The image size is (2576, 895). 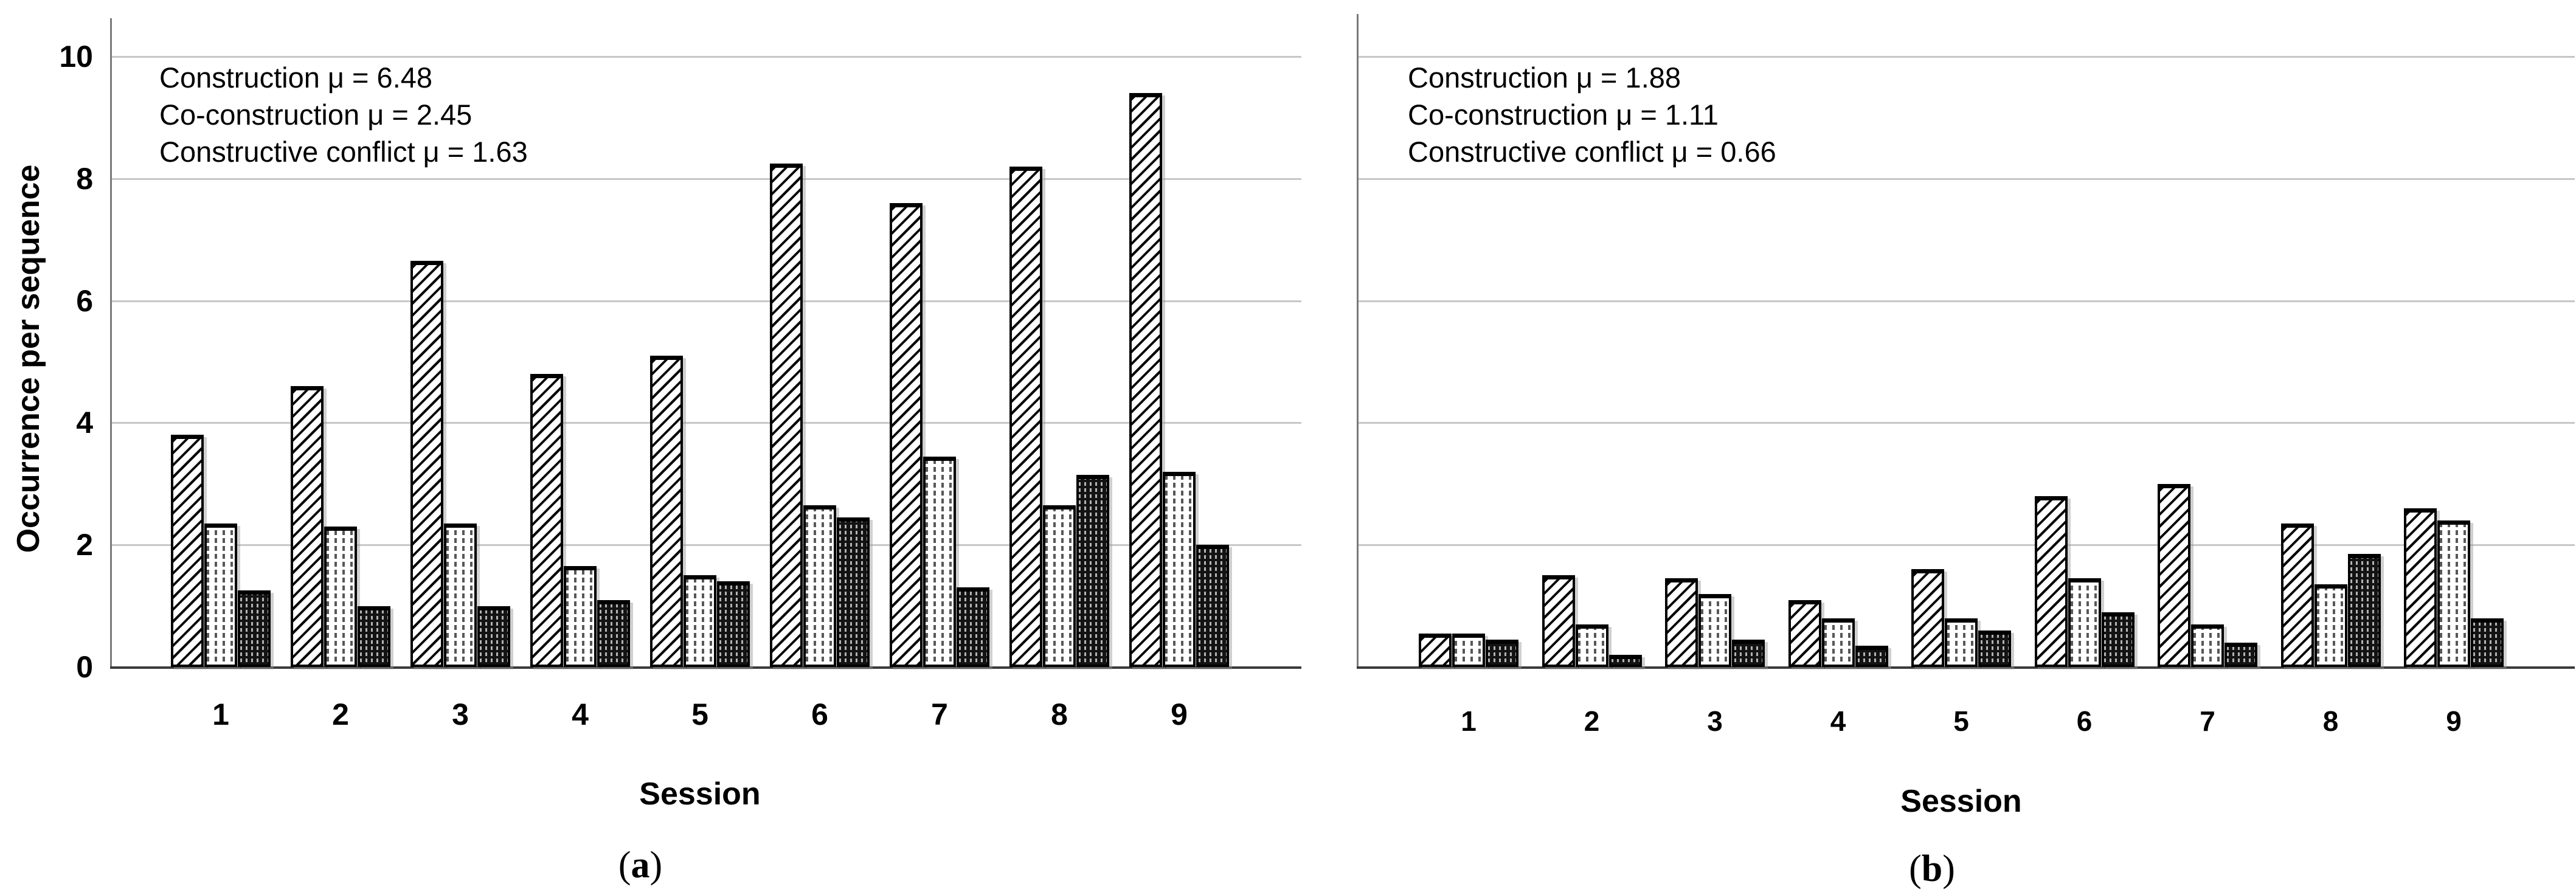 What do you see at coordinates (1592, 721) in the screenshot?
I see `x-tick-label-session-2-b: 2` at bounding box center [1592, 721].